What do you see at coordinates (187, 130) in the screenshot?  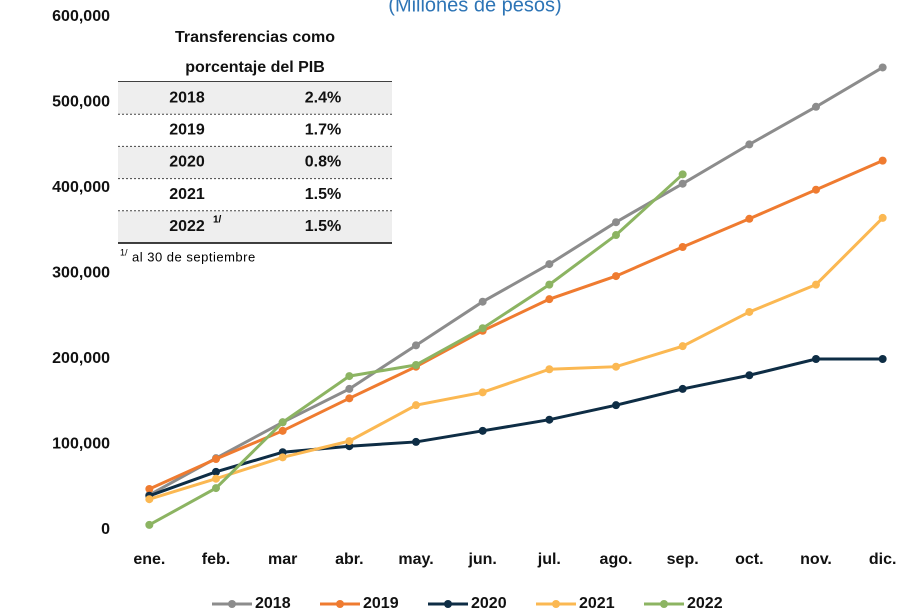 I see `table-year: 2019` at bounding box center [187, 130].